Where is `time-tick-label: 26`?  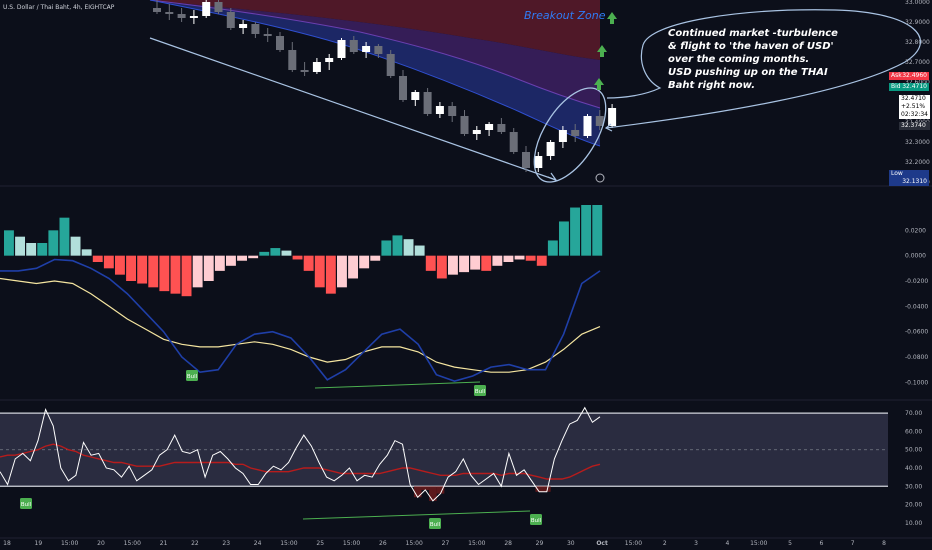 time-tick-label: 26 is located at coordinates (383, 543).